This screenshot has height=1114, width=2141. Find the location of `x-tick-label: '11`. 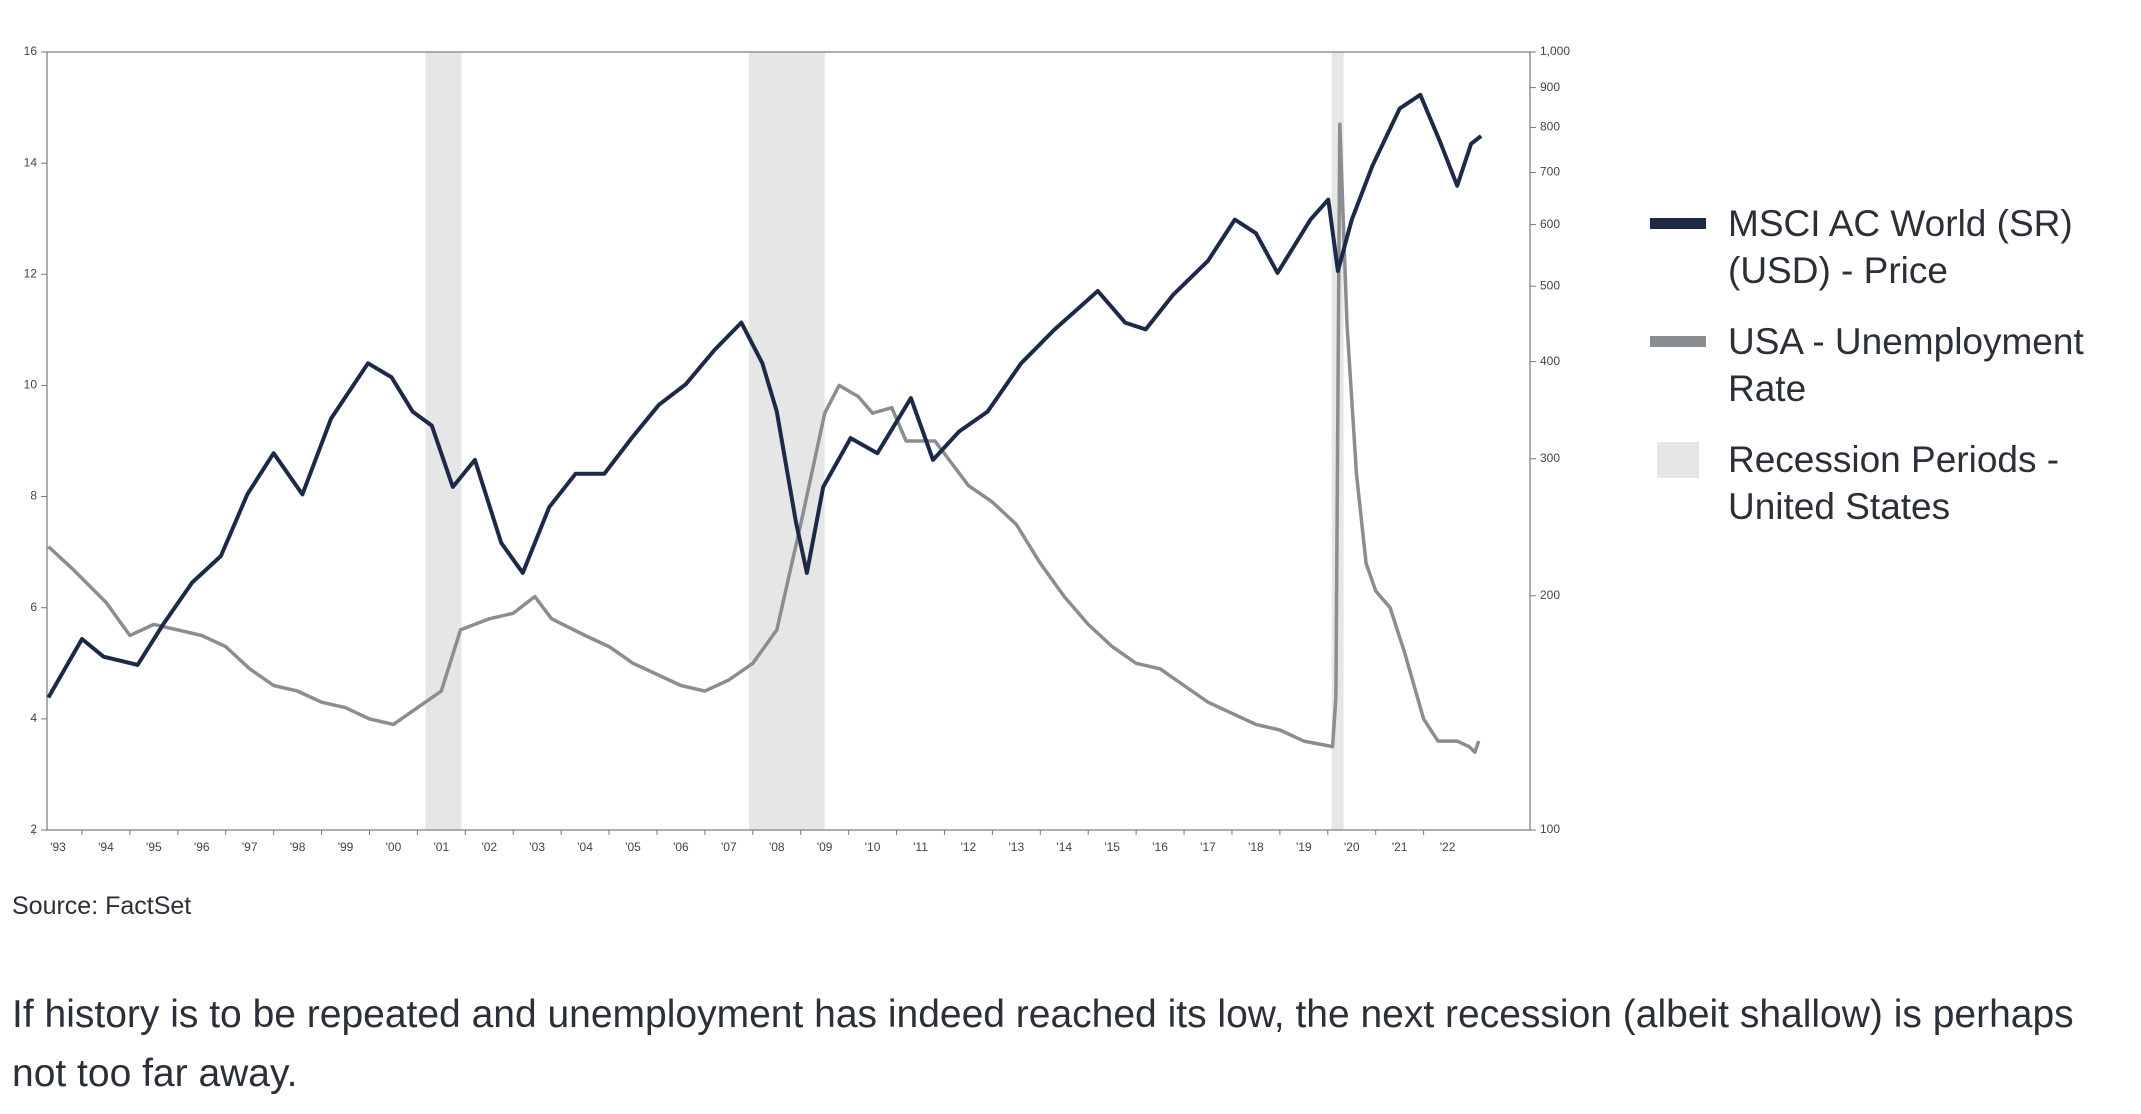

x-tick-label: '11 is located at coordinates (920, 847).